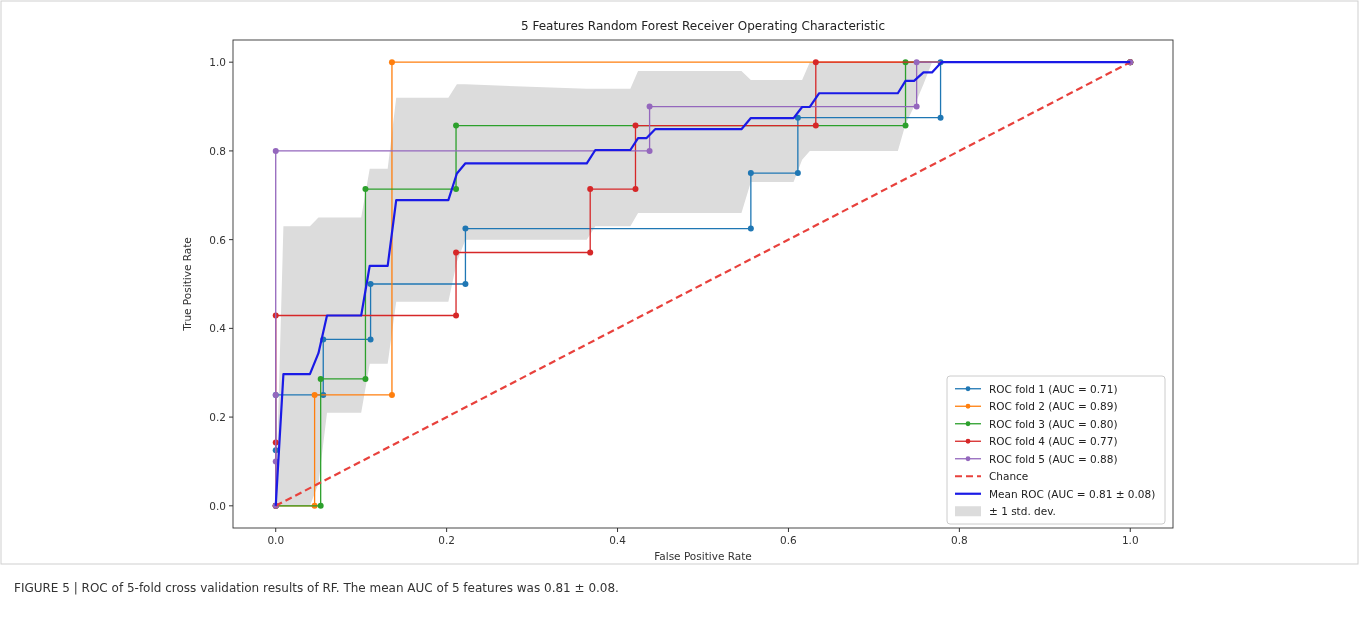  Describe the element at coordinates (276, 540) in the screenshot. I see `x-tick-label: 0.0` at that location.